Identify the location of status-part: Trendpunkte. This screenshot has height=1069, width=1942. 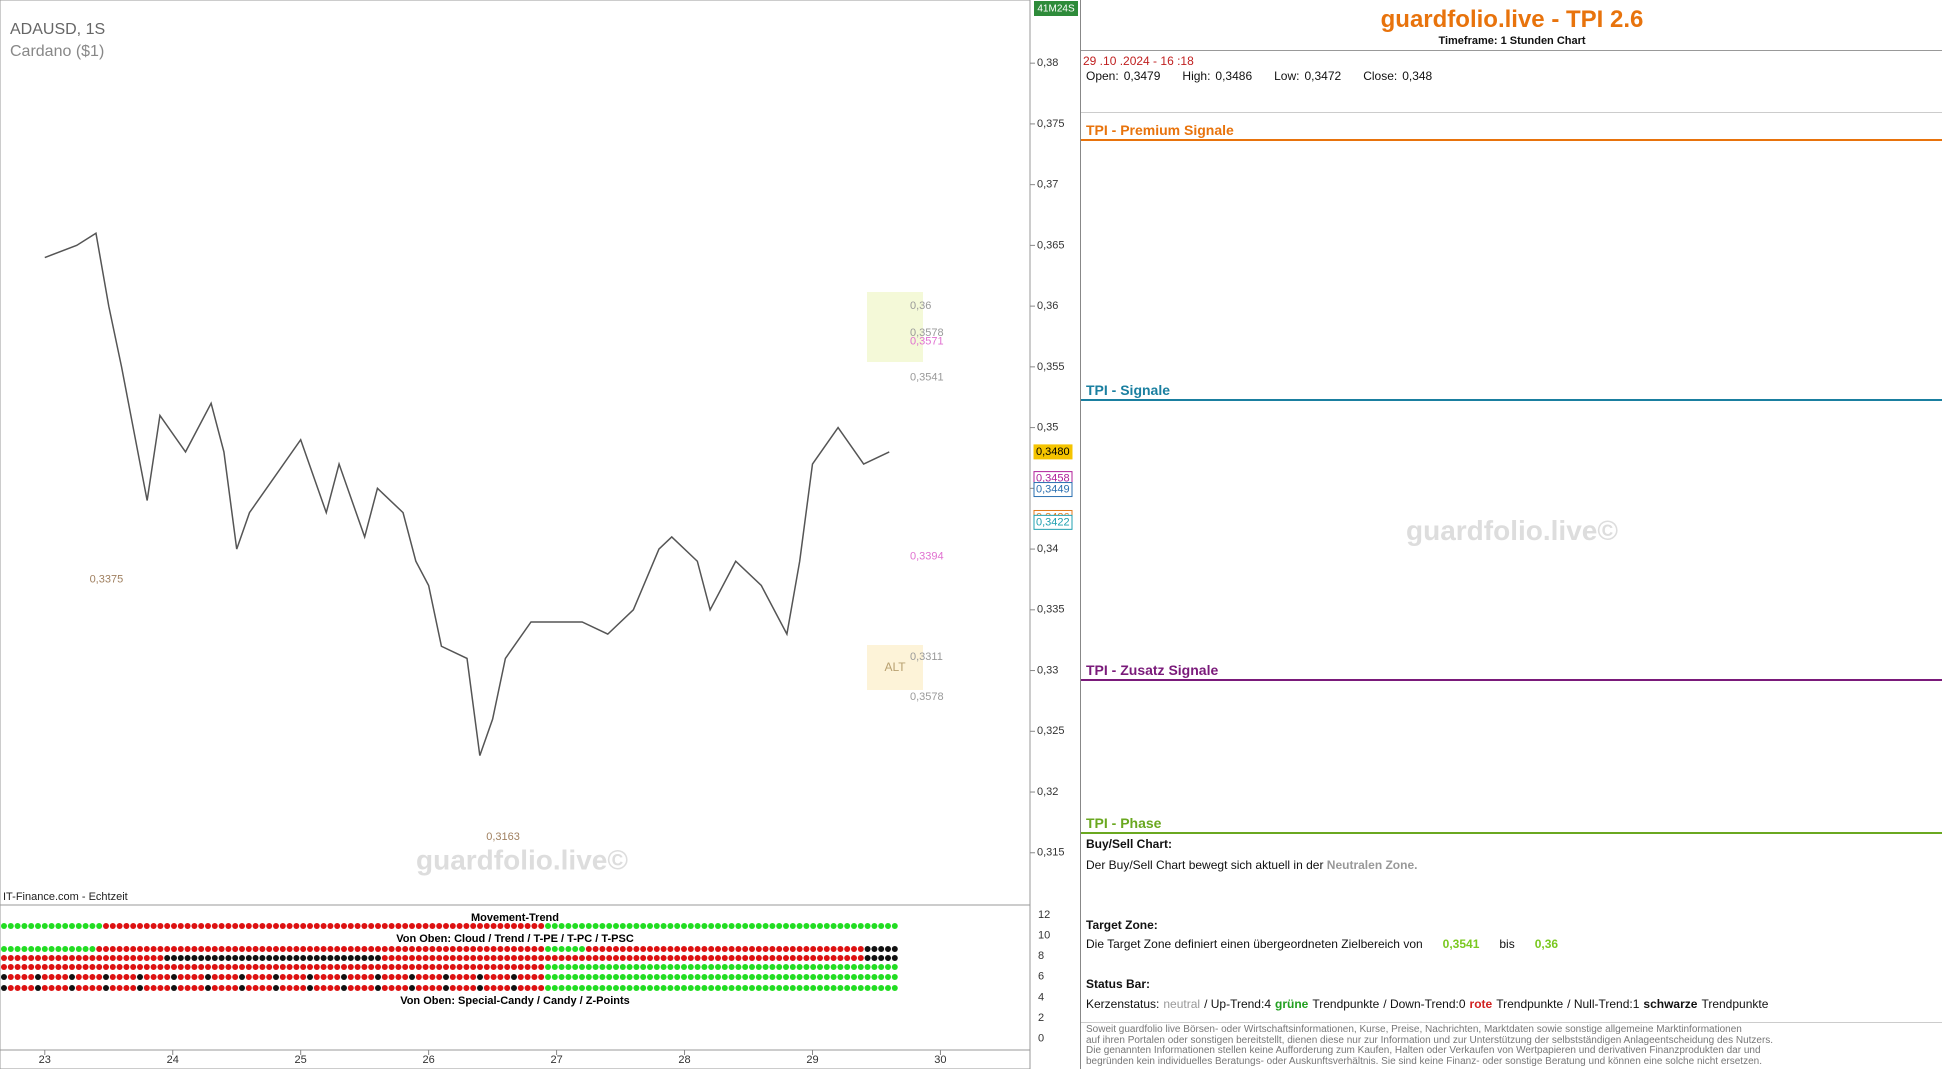
(1735, 1004).